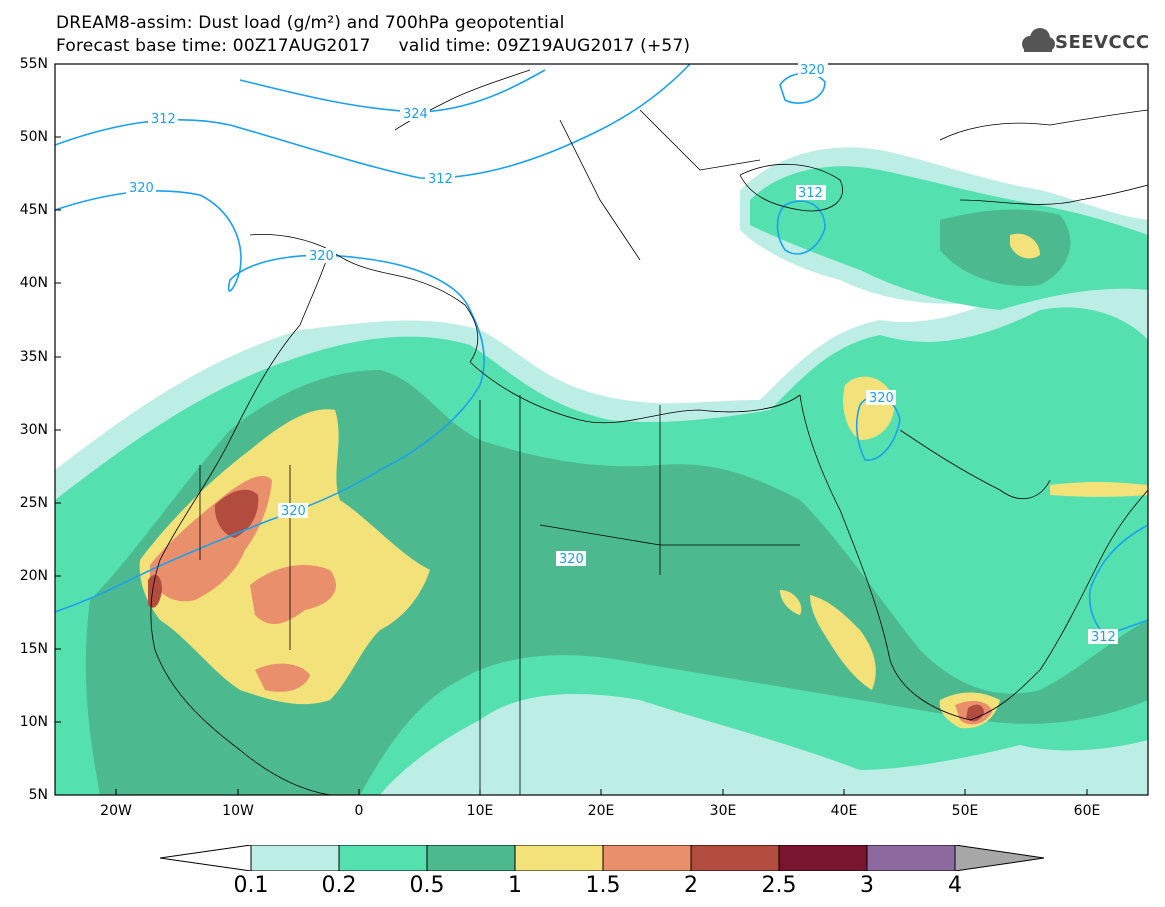 The image size is (1165, 907). I want to click on logo-text: SEEVCCC, so click(1102, 42).